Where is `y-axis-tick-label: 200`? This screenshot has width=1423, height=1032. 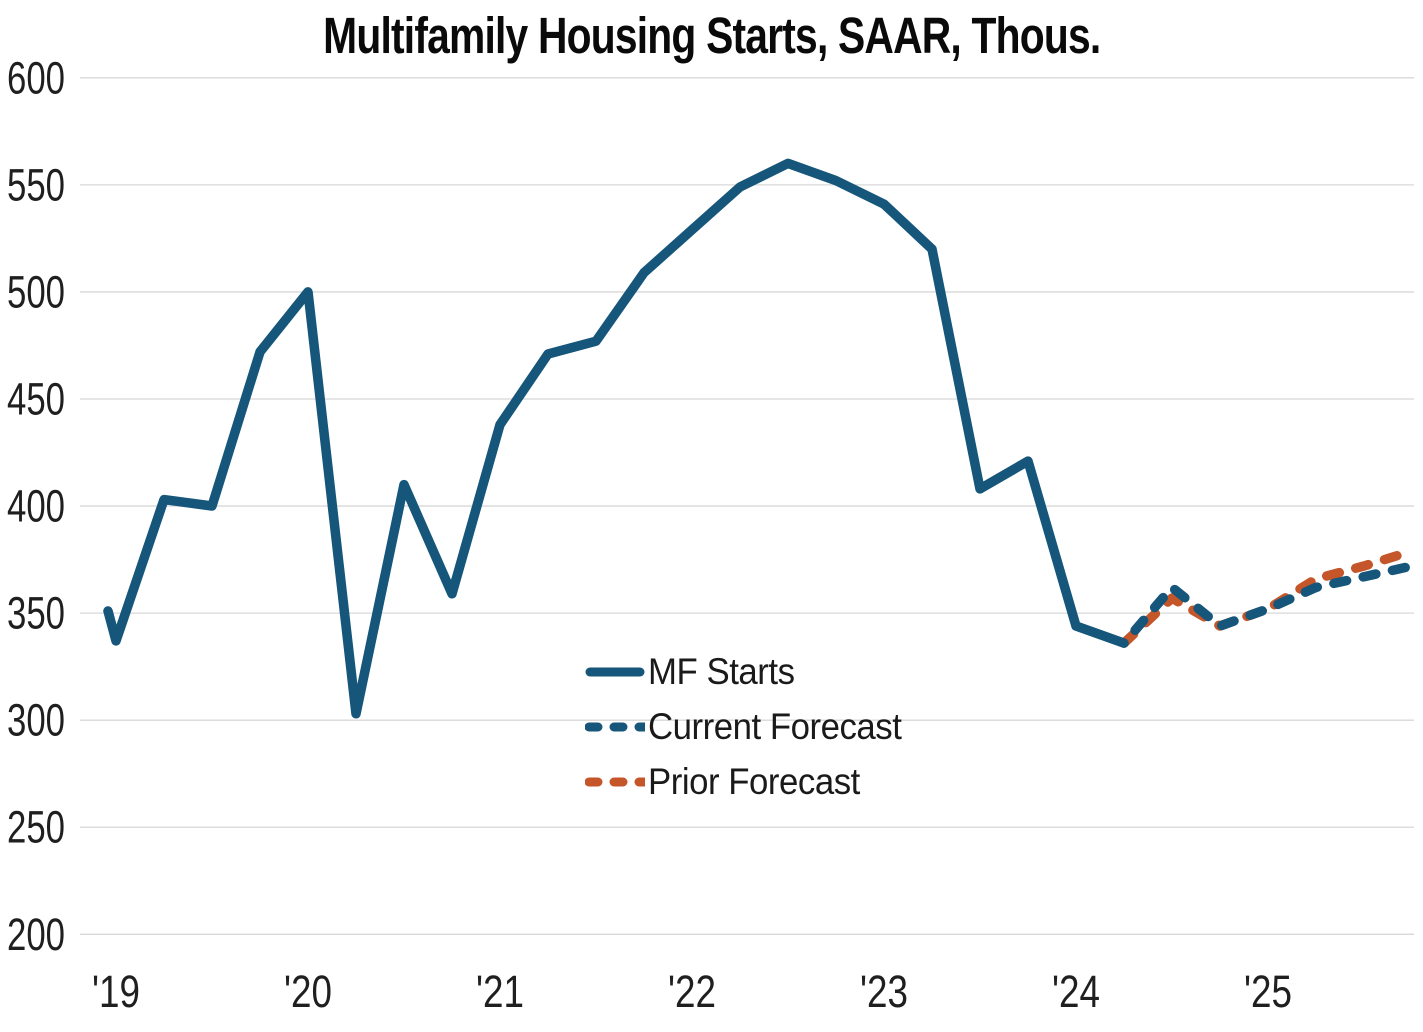 y-axis-tick-label: 200 is located at coordinates (36, 934).